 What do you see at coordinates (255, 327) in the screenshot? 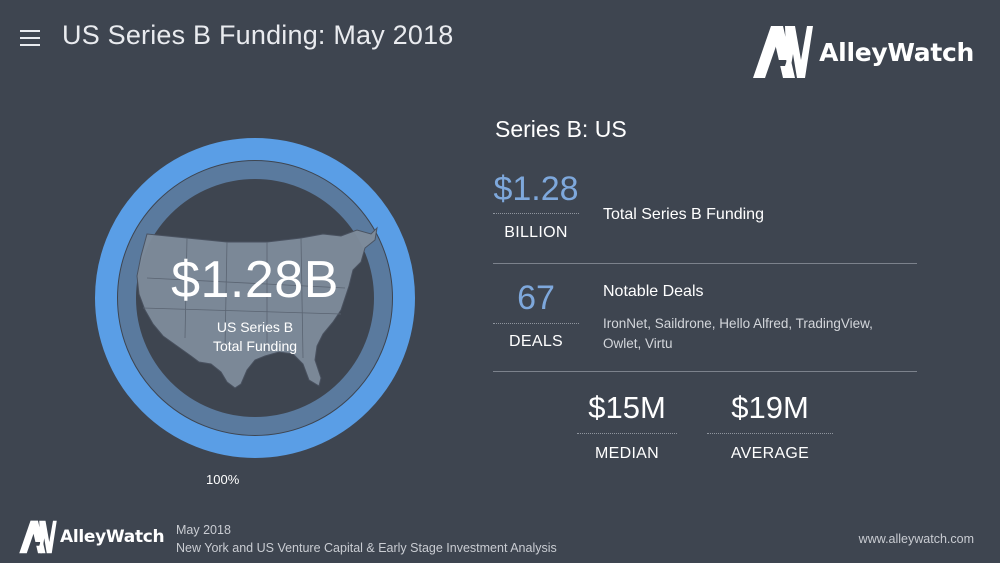
I see `donut-center-label-line1: US Series B` at bounding box center [255, 327].